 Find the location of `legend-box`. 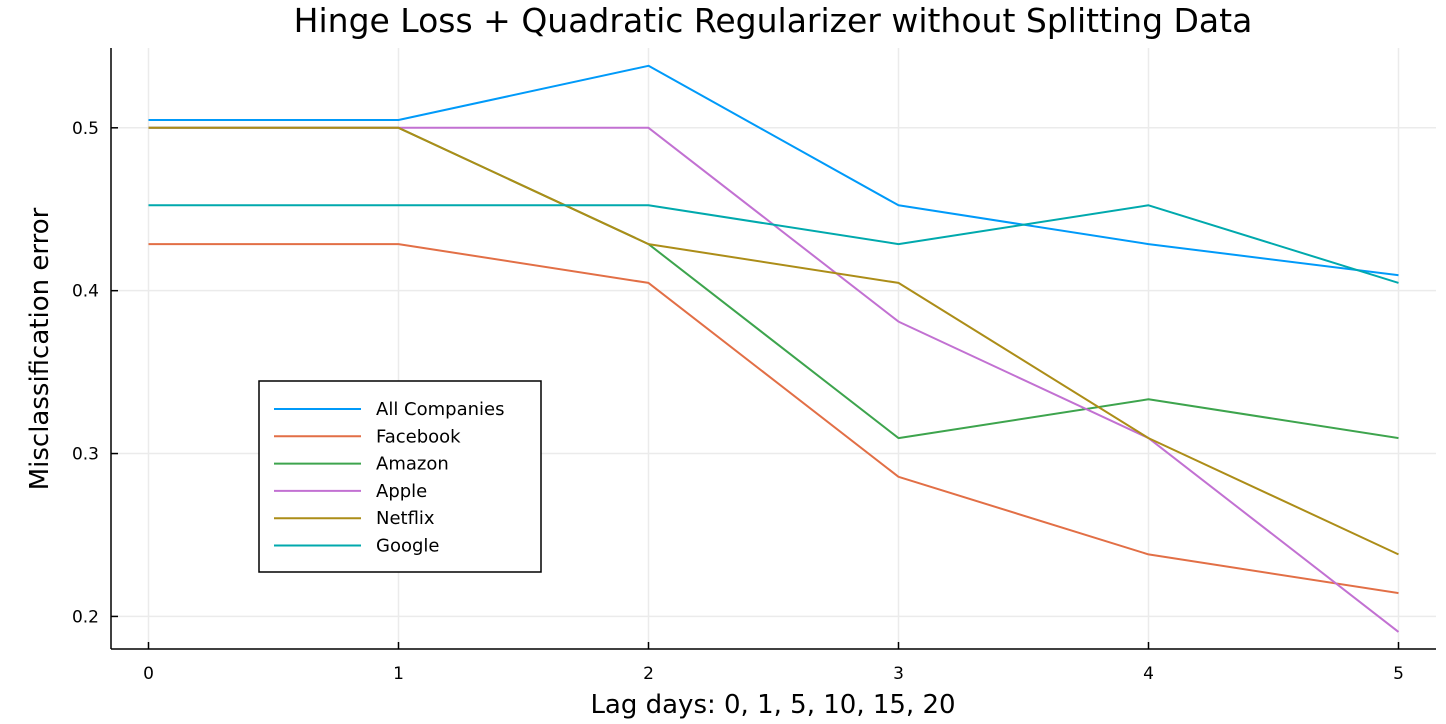

legend-box is located at coordinates (400, 476).